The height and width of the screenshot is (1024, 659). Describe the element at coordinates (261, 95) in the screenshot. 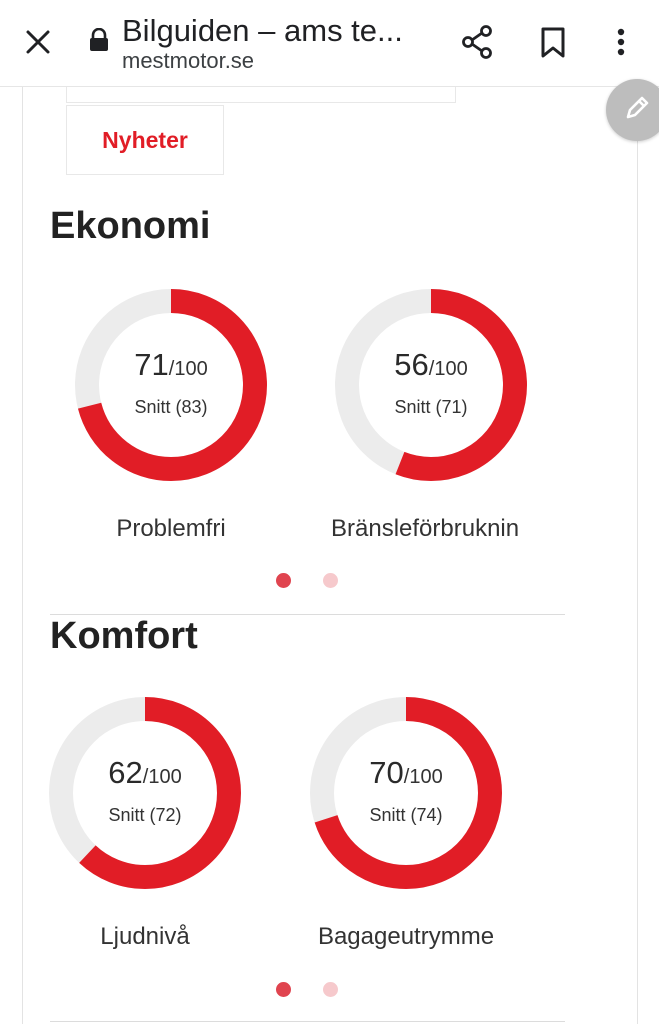

I see `previous-tab-box` at that location.